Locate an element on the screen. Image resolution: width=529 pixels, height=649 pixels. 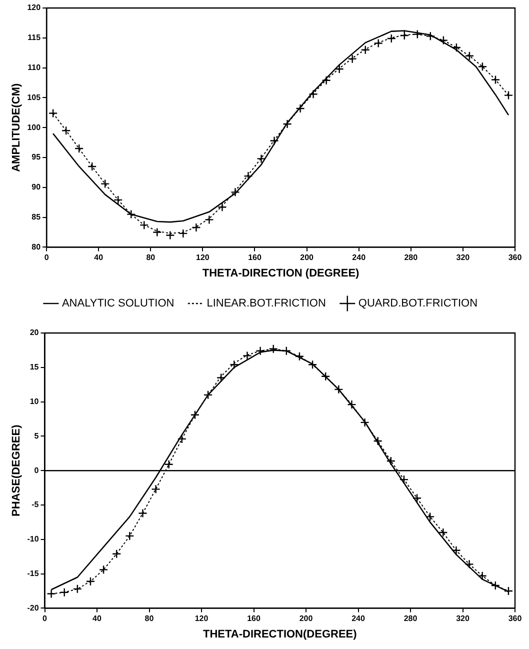
y-tick-label: 105 is located at coordinates (34, 97).